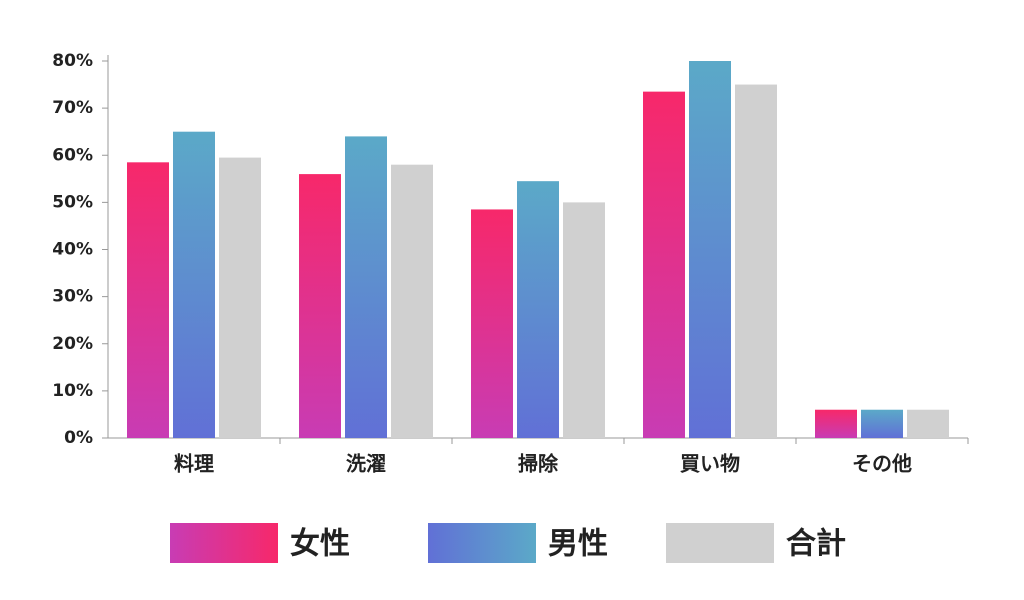 Image resolution: width=1024 pixels, height=600 pixels. What do you see at coordinates (78, 438) in the screenshot?
I see `y-tick-label: 0%` at bounding box center [78, 438].